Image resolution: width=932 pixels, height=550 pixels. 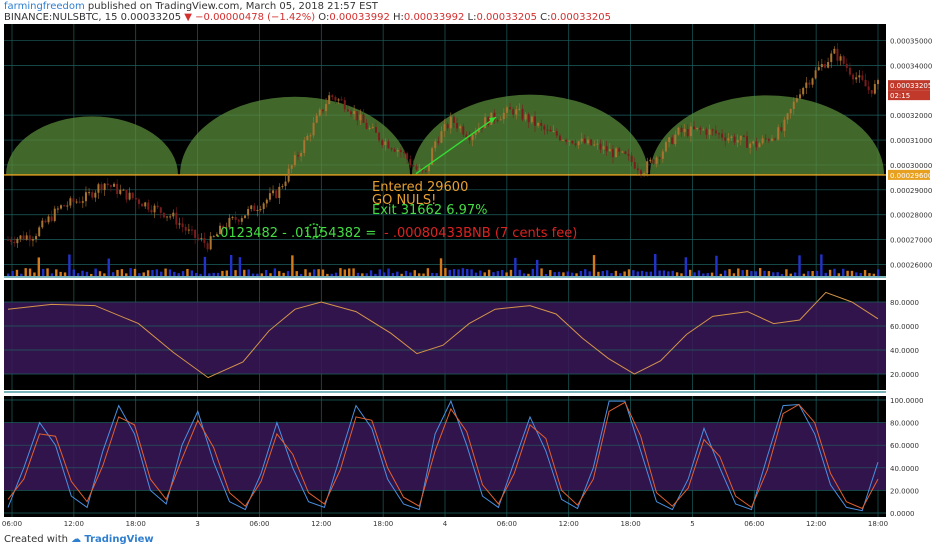 What do you see at coordinates (119, 539) in the screenshot?
I see `tradingview-brand: TradingView` at bounding box center [119, 539].